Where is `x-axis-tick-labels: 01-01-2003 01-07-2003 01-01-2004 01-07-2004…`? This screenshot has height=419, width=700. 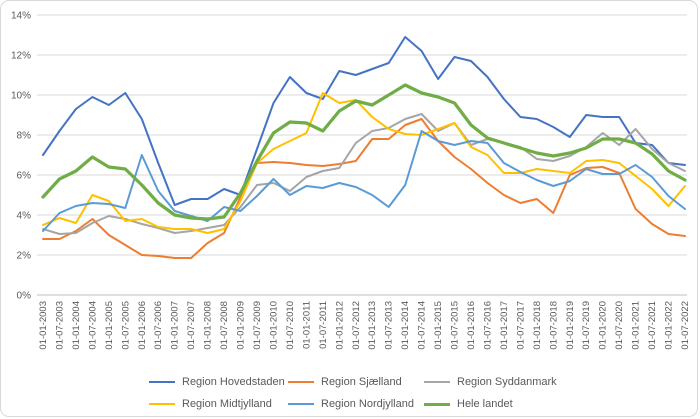
x-axis-tick-labels: 01-01-2003 01-07-2003 01-01-2004 01-07-2004… is located at coordinates (364, 325).